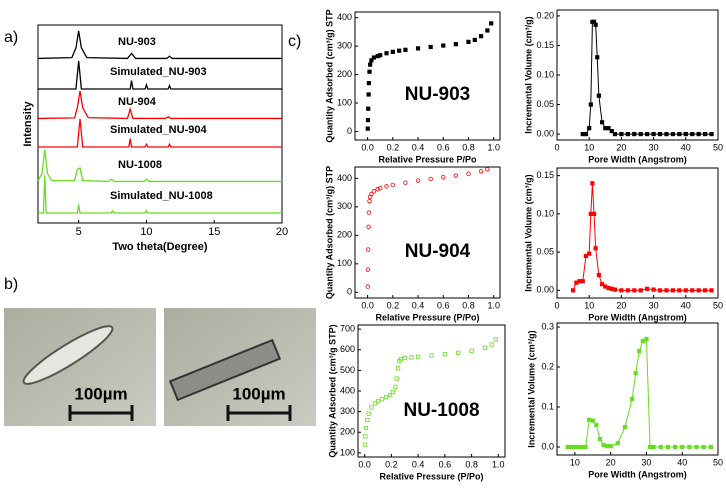 The width and height of the screenshot is (726, 490). What do you see at coordinates (294, 41) in the screenshot?
I see `panel-label: c)` at bounding box center [294, 41].